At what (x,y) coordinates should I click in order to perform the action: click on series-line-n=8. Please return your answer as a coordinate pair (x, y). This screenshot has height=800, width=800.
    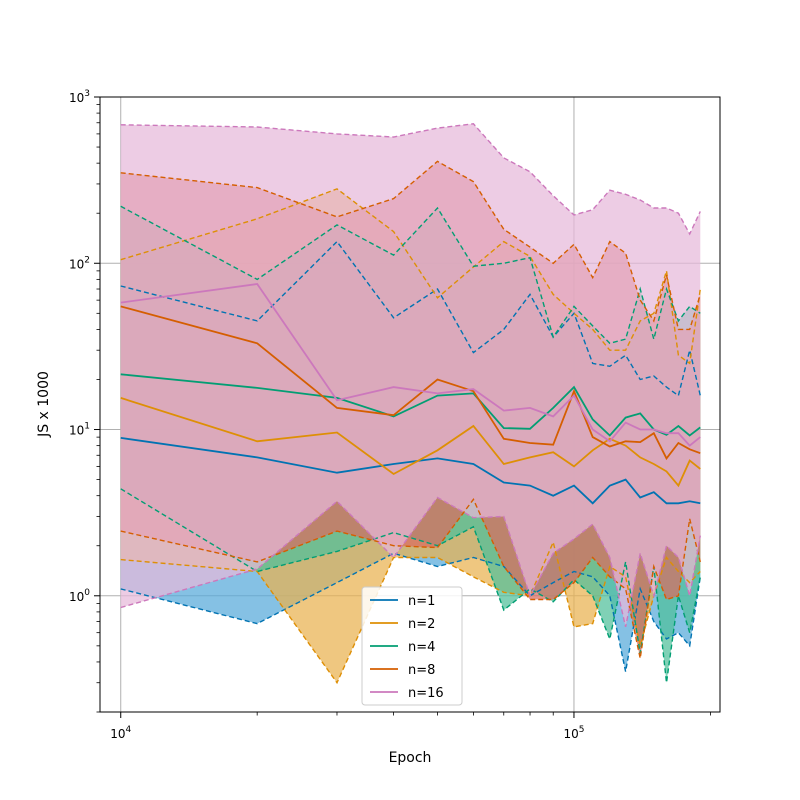
    Looking at the image, I should click on (410, 383).